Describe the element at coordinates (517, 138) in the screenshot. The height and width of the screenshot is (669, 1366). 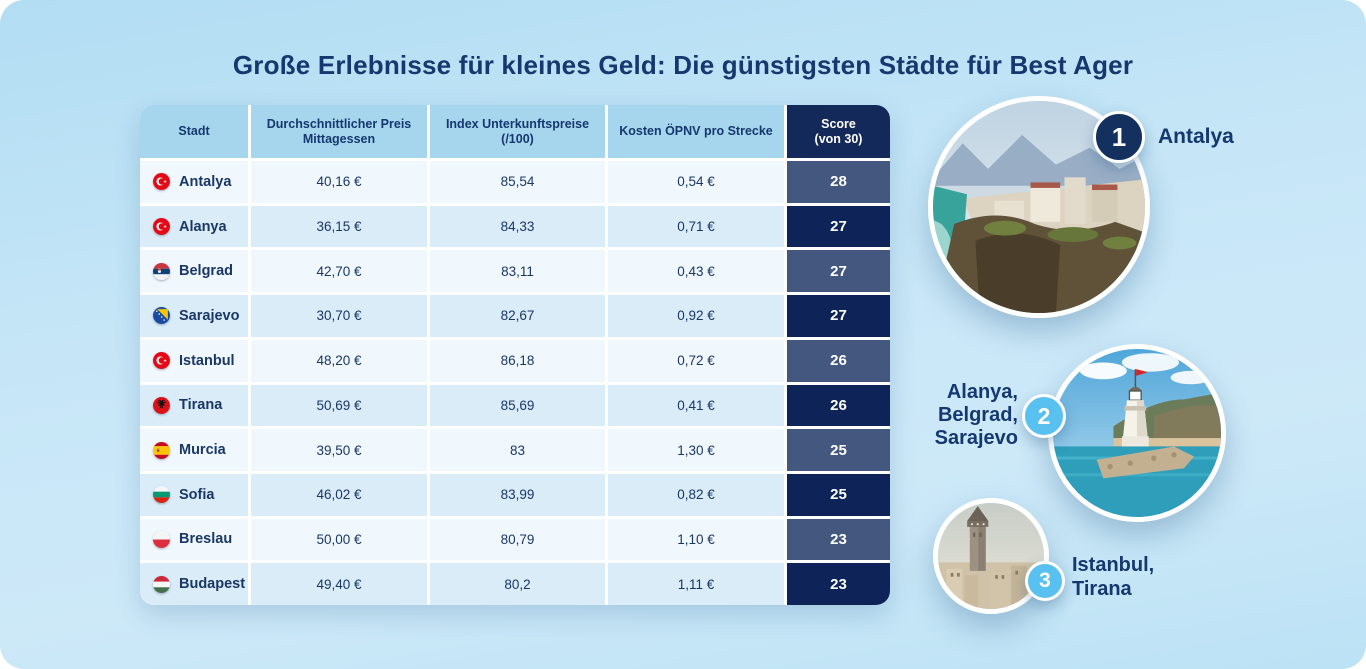
I see `column-header-line: (/100)` at that location.